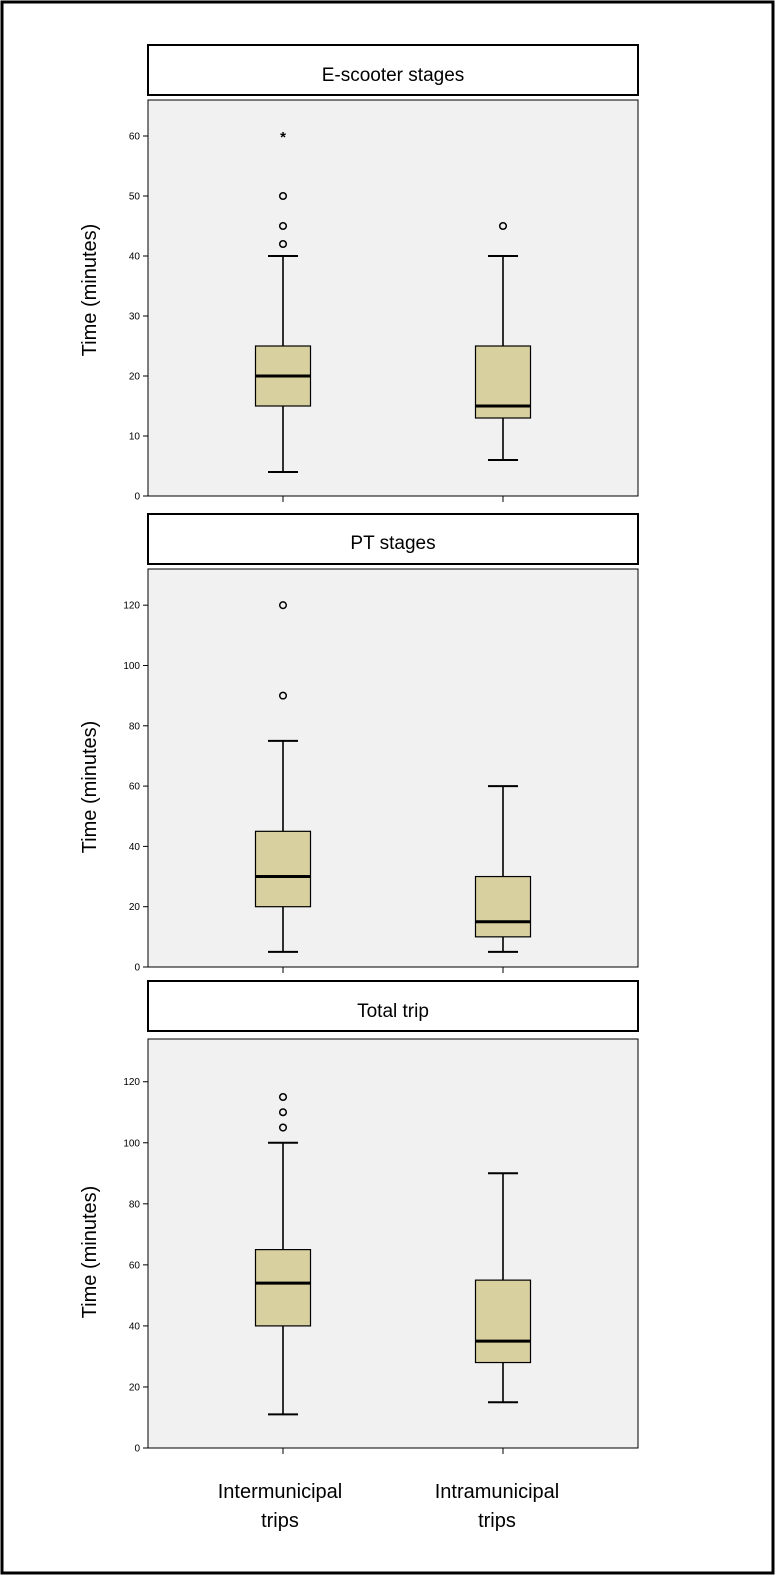  Describe the element at coordinates (497, 1492) in the screenshot. I see `x-category-label-1-line1: Intramunicipal` at that location.